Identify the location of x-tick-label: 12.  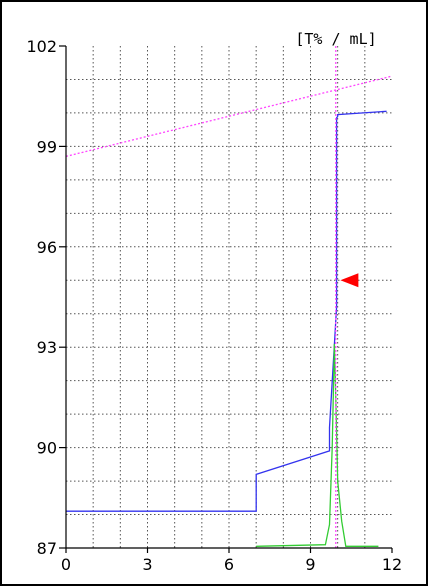
(392, 564).